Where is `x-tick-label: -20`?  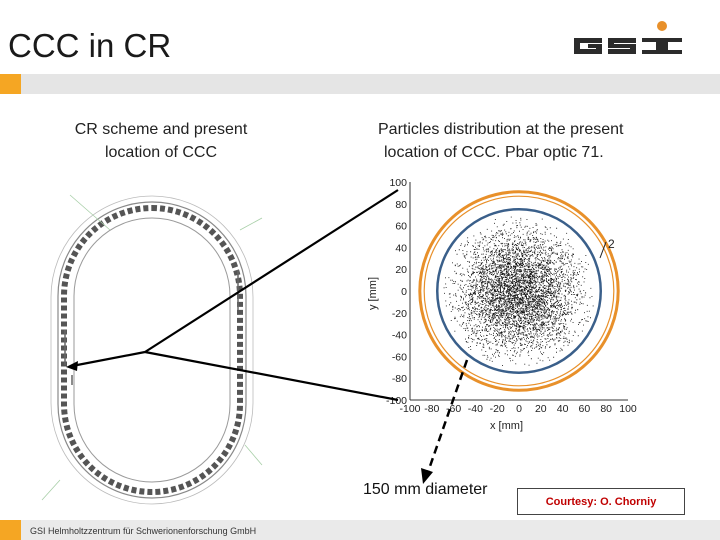 x-tick-label: -20 is located at coordinates (497, 409).